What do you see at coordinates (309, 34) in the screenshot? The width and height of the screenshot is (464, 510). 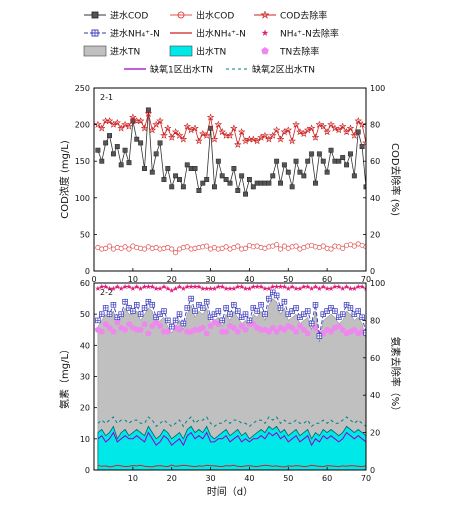 I see `legend-label: NH₄⁺-N去除率` at bounding box center [309, 34].